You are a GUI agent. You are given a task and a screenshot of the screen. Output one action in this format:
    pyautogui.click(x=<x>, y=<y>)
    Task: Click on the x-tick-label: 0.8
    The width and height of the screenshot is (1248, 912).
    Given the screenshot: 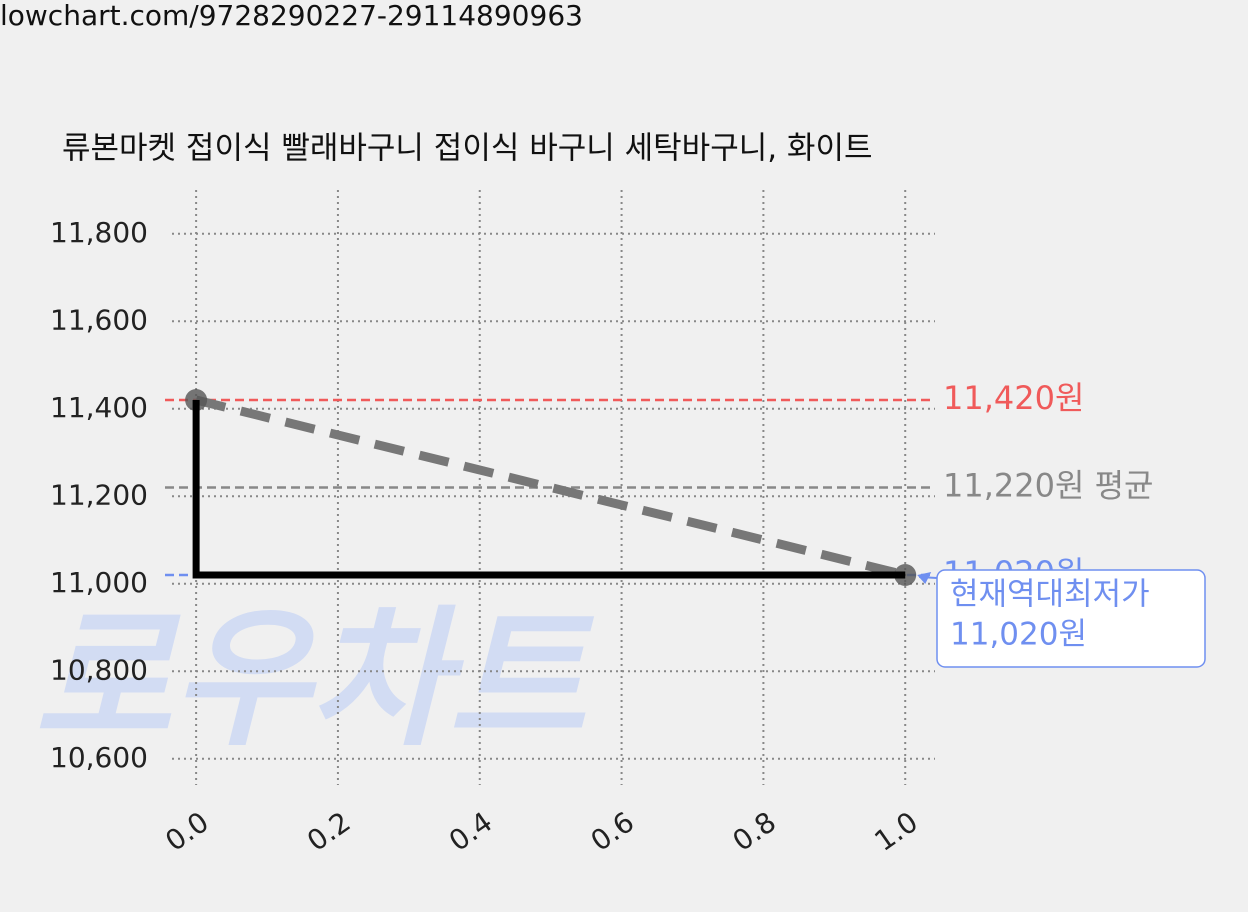 What is the action you would take?
    pyautogui.click(x=754, y=831)
    